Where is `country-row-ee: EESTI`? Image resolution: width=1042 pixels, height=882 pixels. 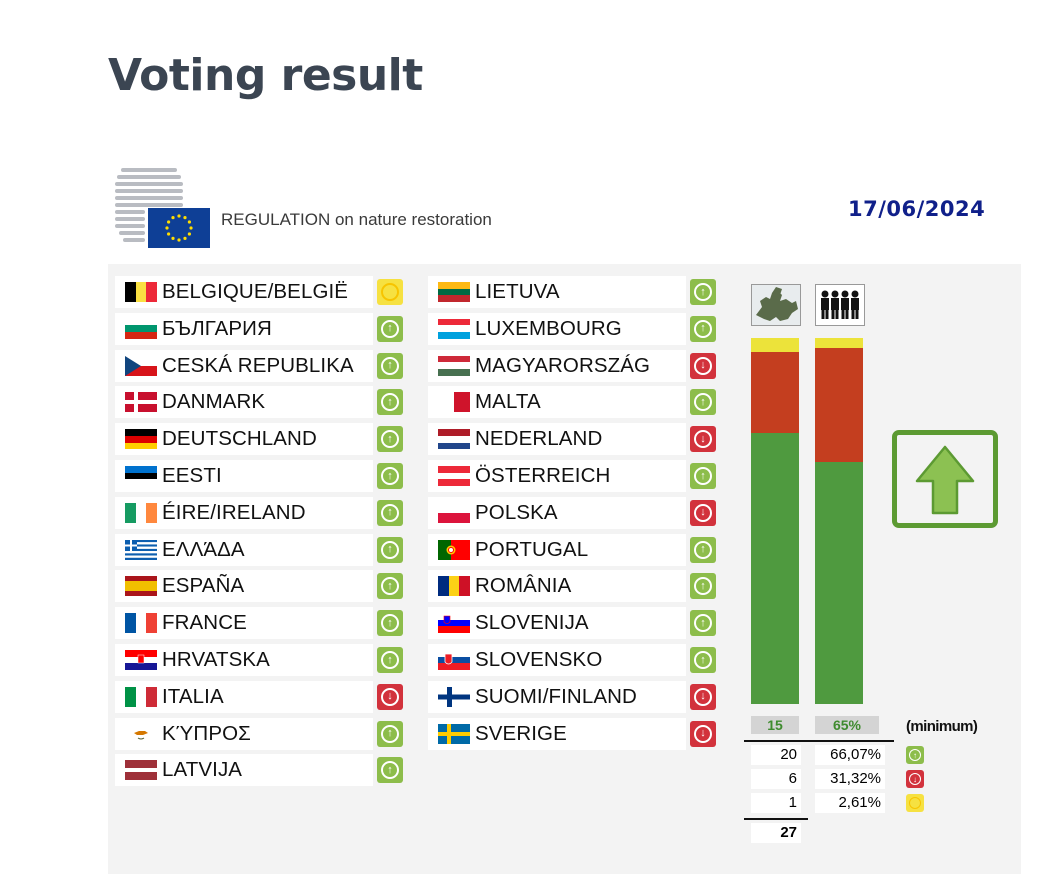 country-row-ee: EESTI is located at coordinates (244, 476).